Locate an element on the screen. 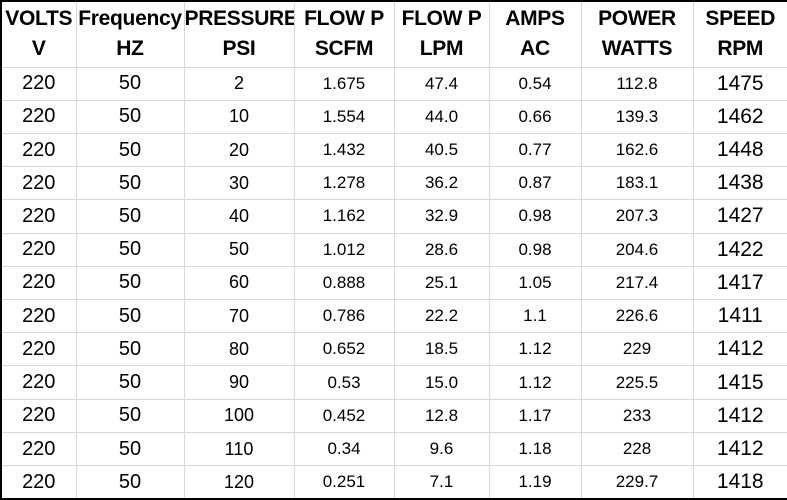 This screenshot has width=787, height=500. cell: 60 is located at coordinates (239, 283).